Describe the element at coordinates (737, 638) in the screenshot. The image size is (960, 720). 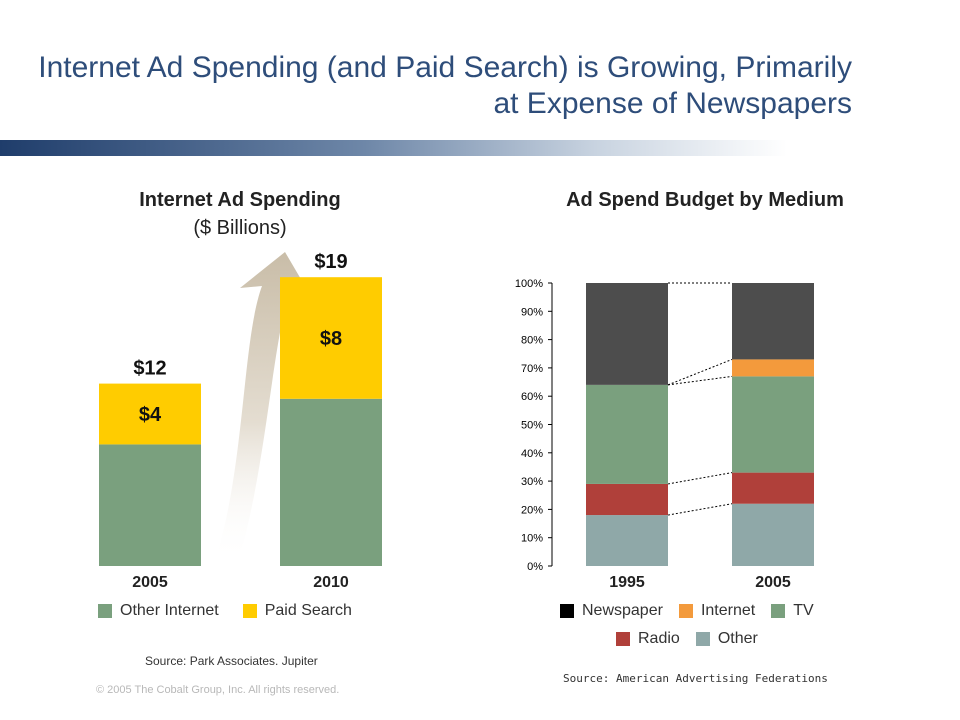
I see `legend-label-other: Other` at that location.